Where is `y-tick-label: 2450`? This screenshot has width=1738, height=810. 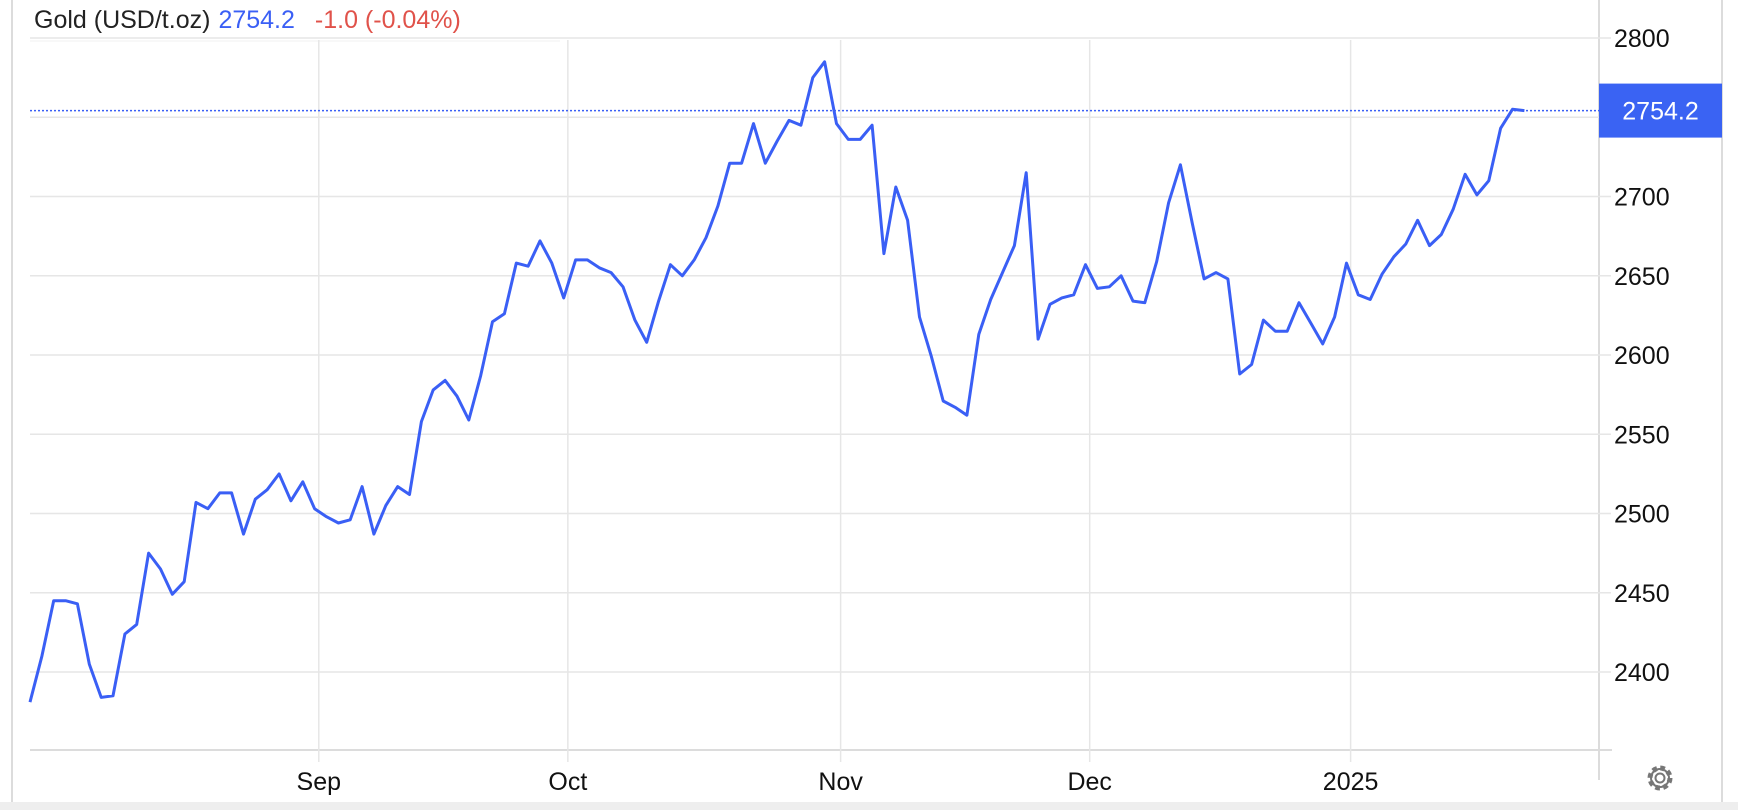 y-tick-label: 2450 is located at coordinates (1642, 594).